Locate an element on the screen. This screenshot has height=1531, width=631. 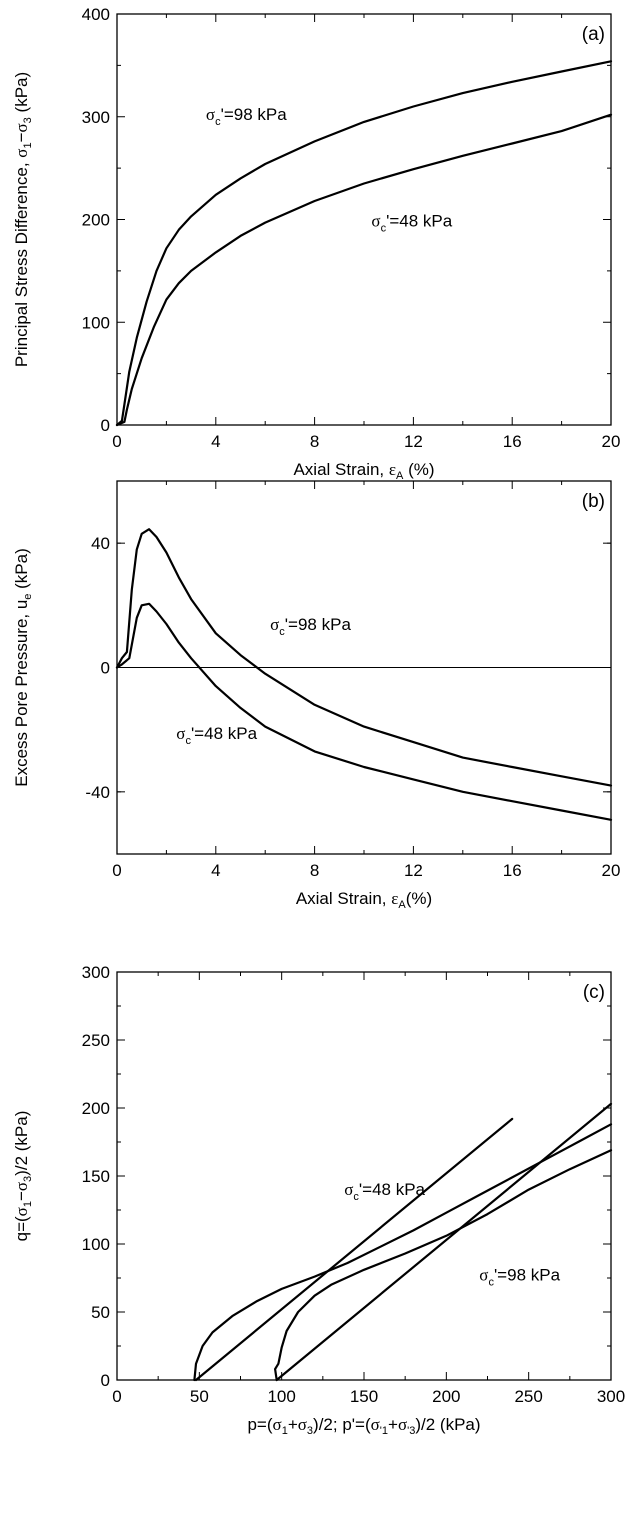
series-annotation-c: σc'=98 kPa is located at coordinates (519, 1277).